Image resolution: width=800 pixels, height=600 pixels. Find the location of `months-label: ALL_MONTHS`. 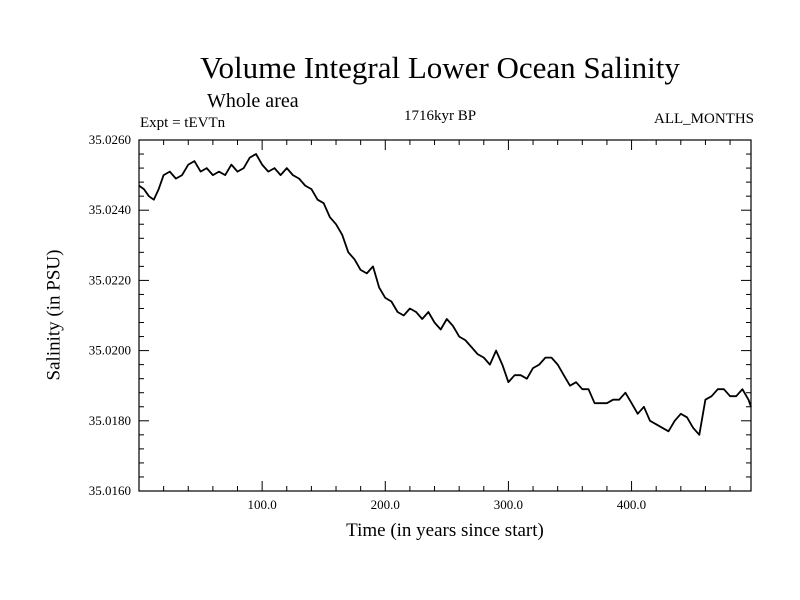

months-label: ALL_MONTHS is located at coordinates (704, 119).